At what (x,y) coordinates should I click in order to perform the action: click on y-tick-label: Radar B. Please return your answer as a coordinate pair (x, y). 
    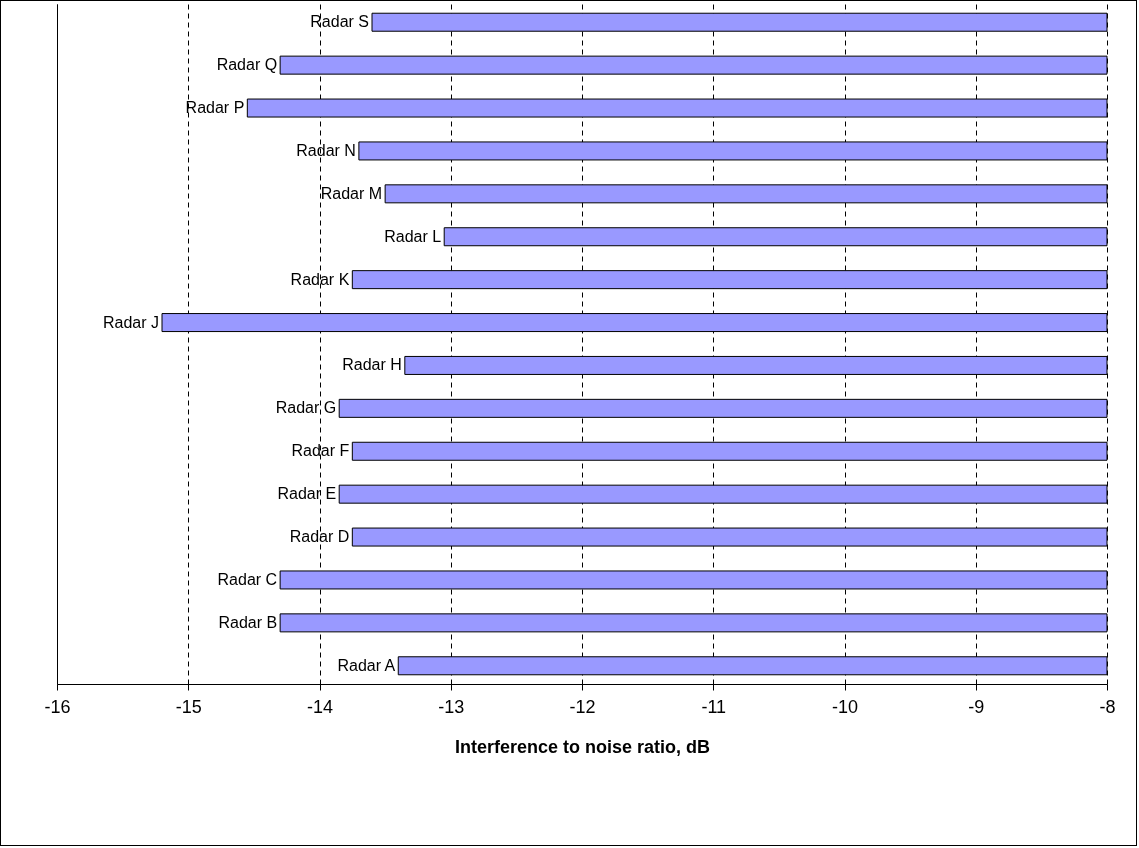
    Looking at the image, I should click on (248, 622).